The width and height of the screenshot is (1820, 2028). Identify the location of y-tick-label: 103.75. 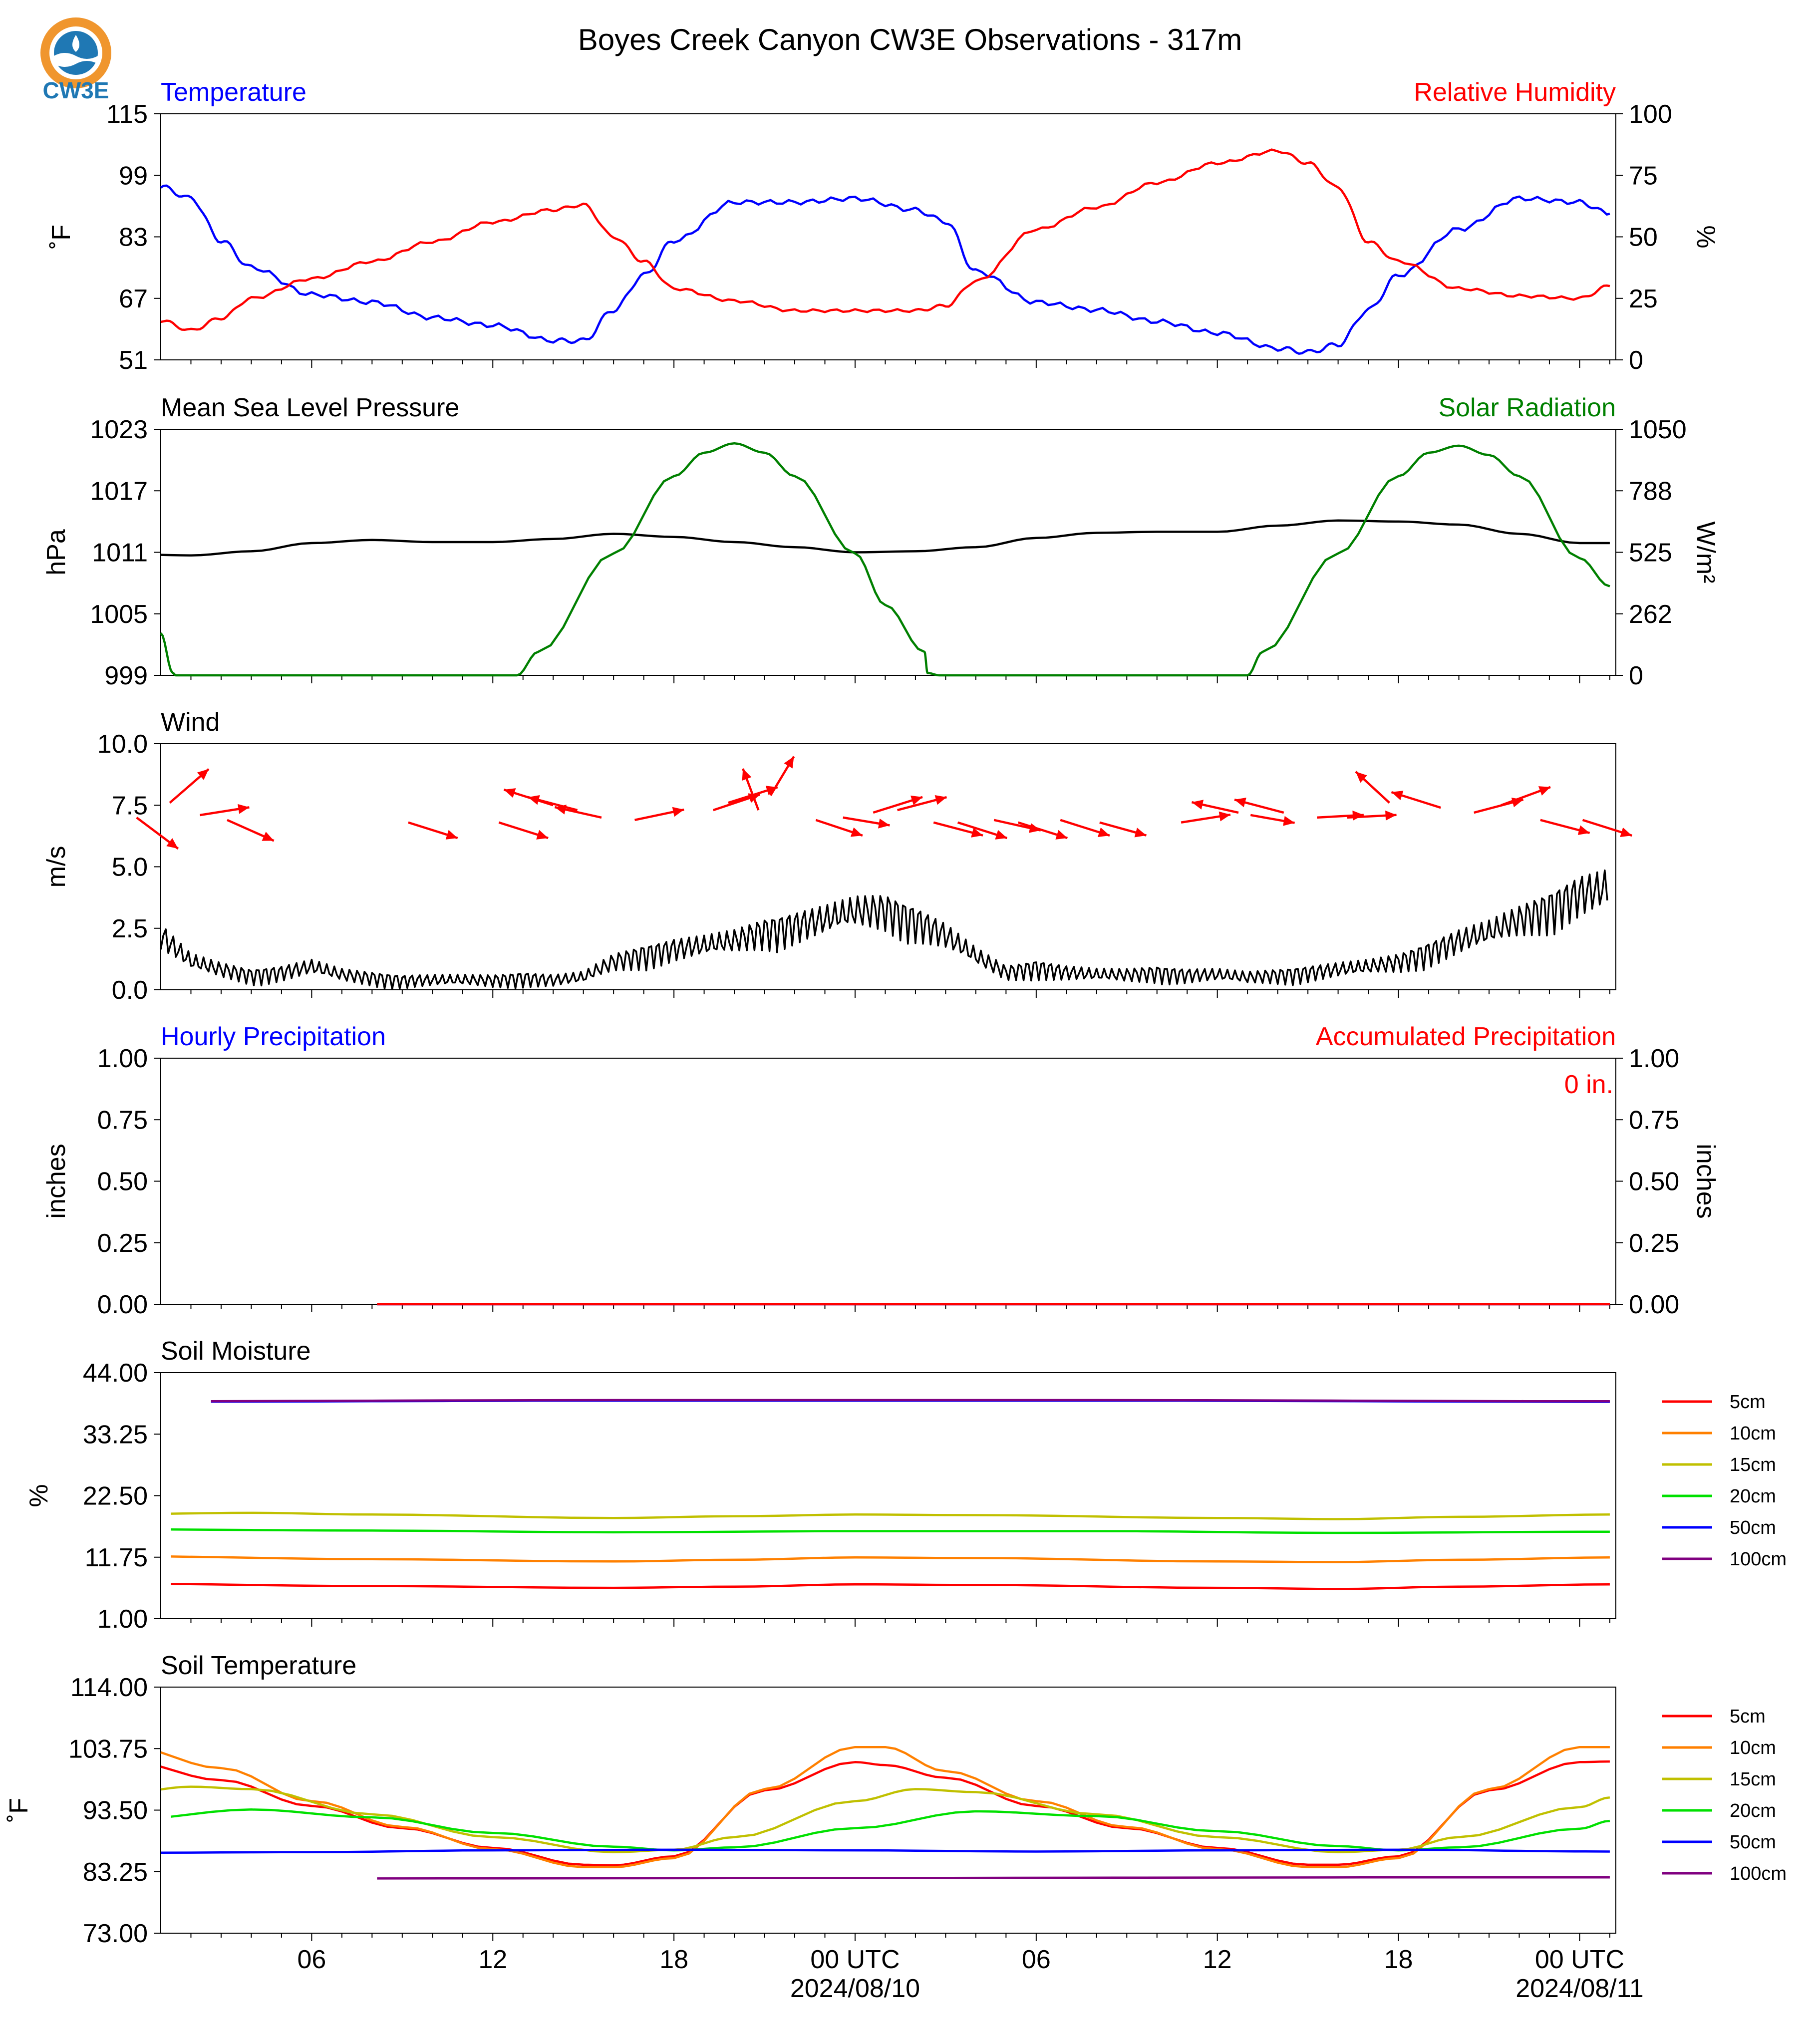
(108, 1749).